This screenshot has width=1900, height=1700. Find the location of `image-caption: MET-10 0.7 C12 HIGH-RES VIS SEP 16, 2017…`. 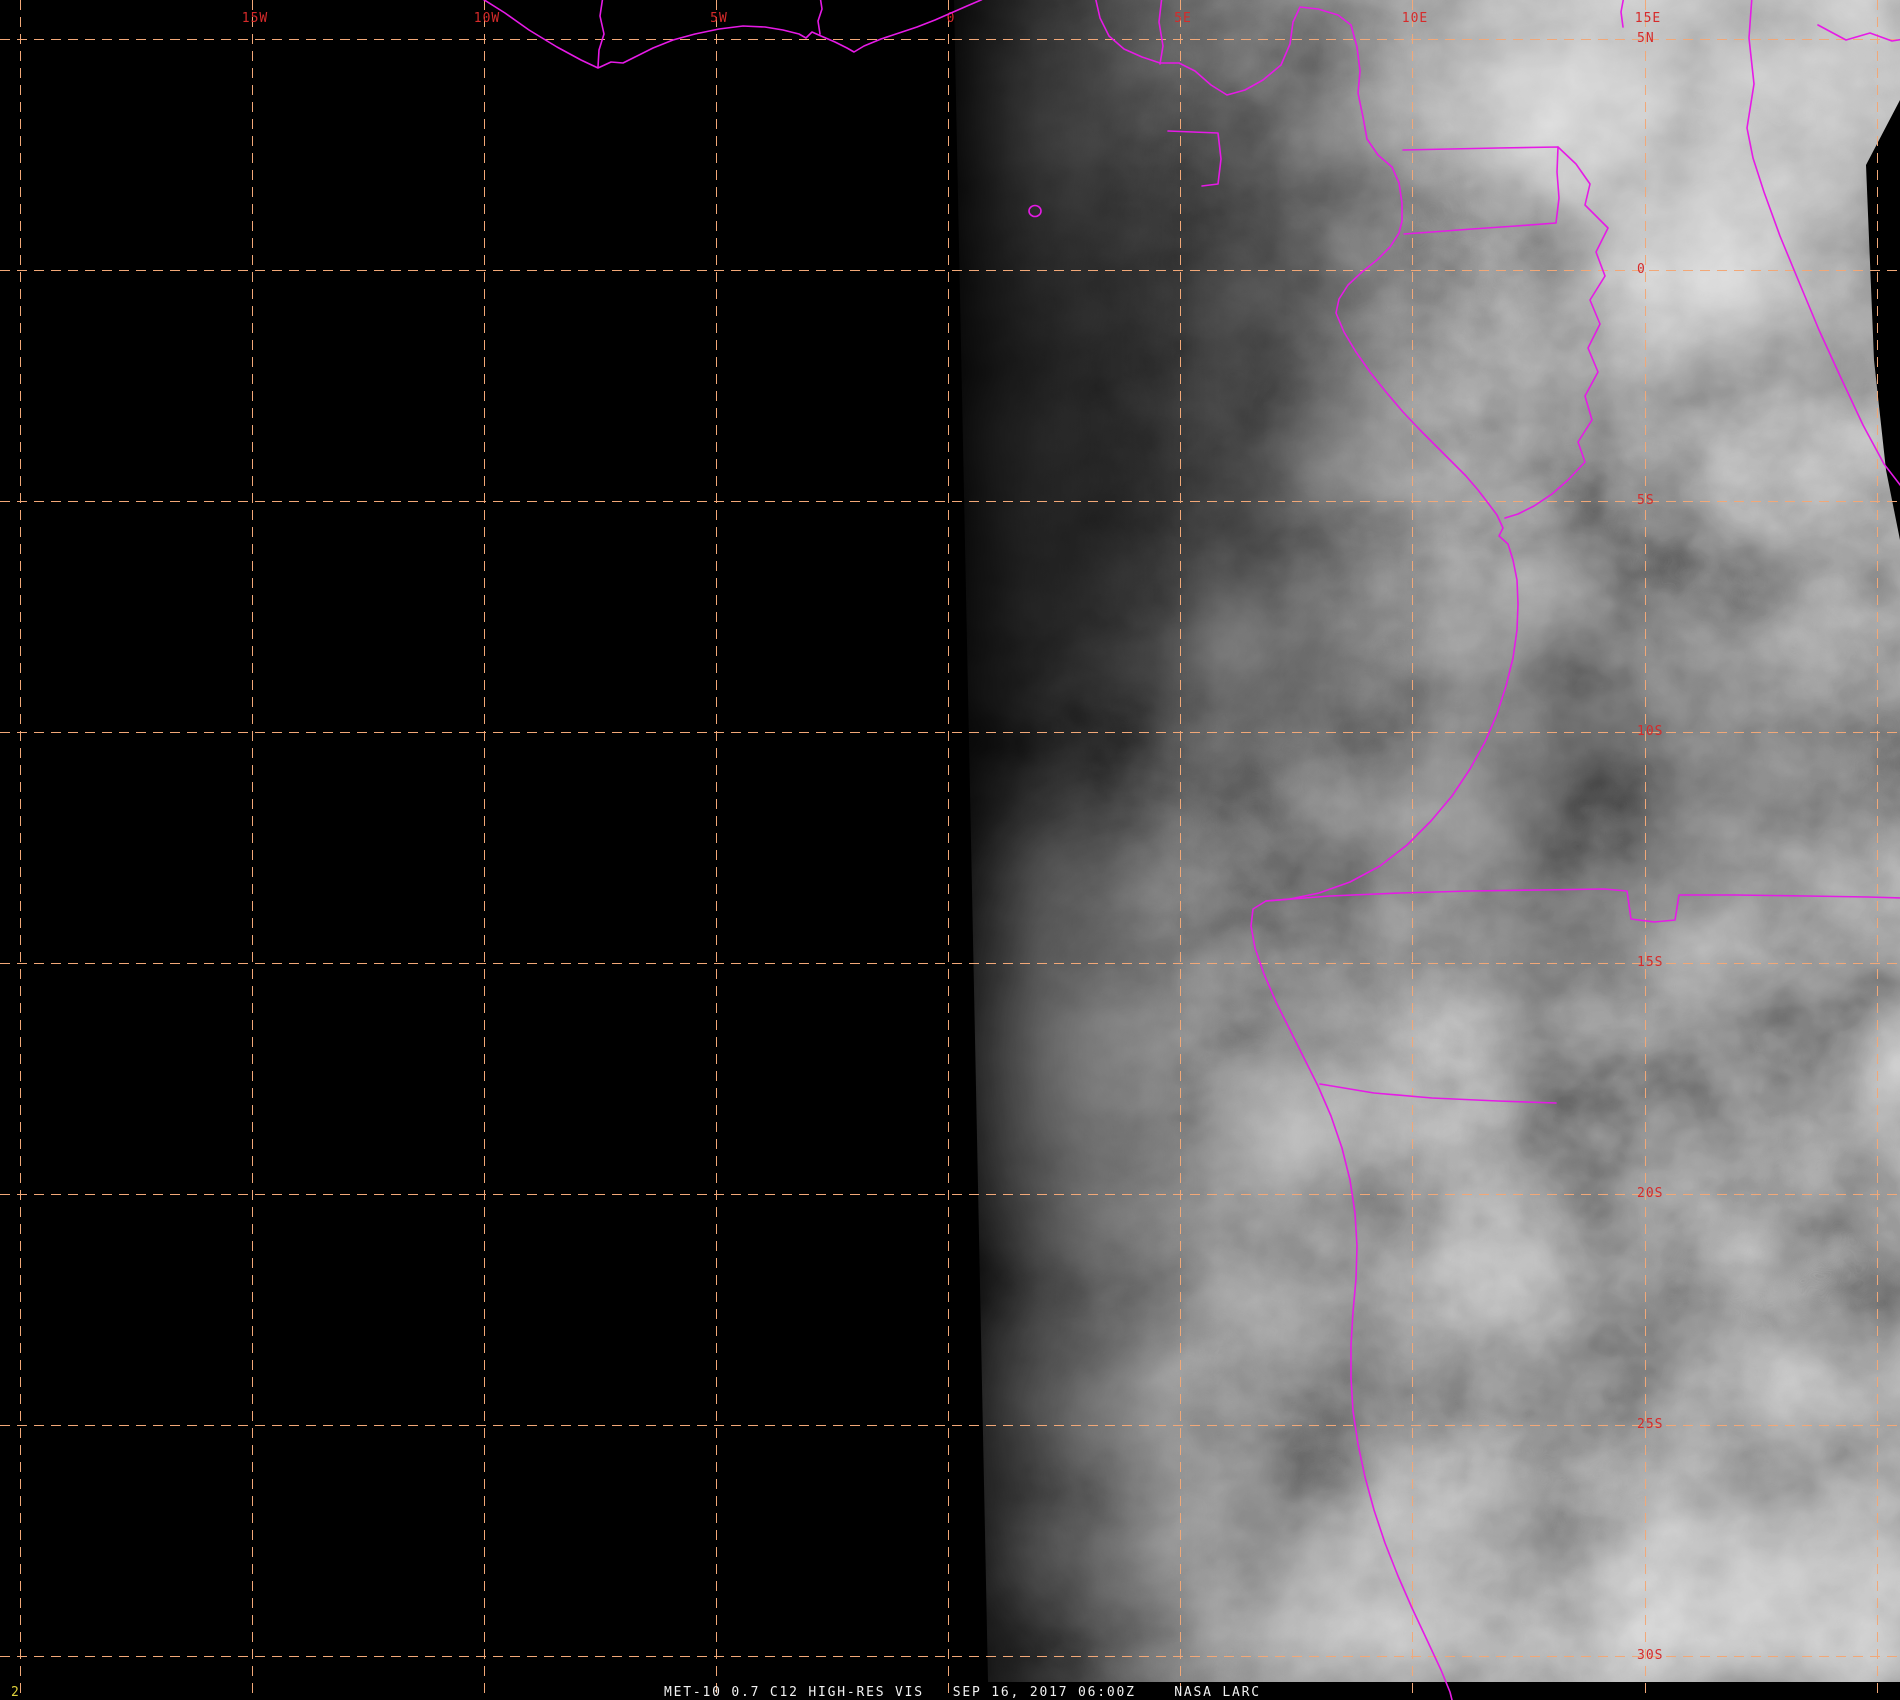

image-caption: MET-10 0.7 C12 HIGH-RES VIS SEP 16, 2017… is located at coordinates (962, 1692).